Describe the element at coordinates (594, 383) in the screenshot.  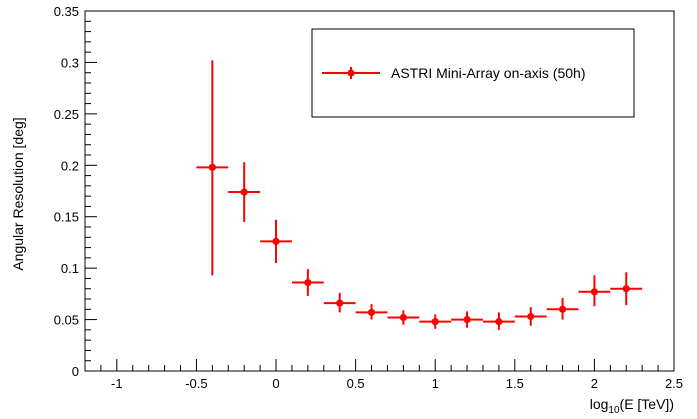
I see `x-tick-label: 2` at that location.